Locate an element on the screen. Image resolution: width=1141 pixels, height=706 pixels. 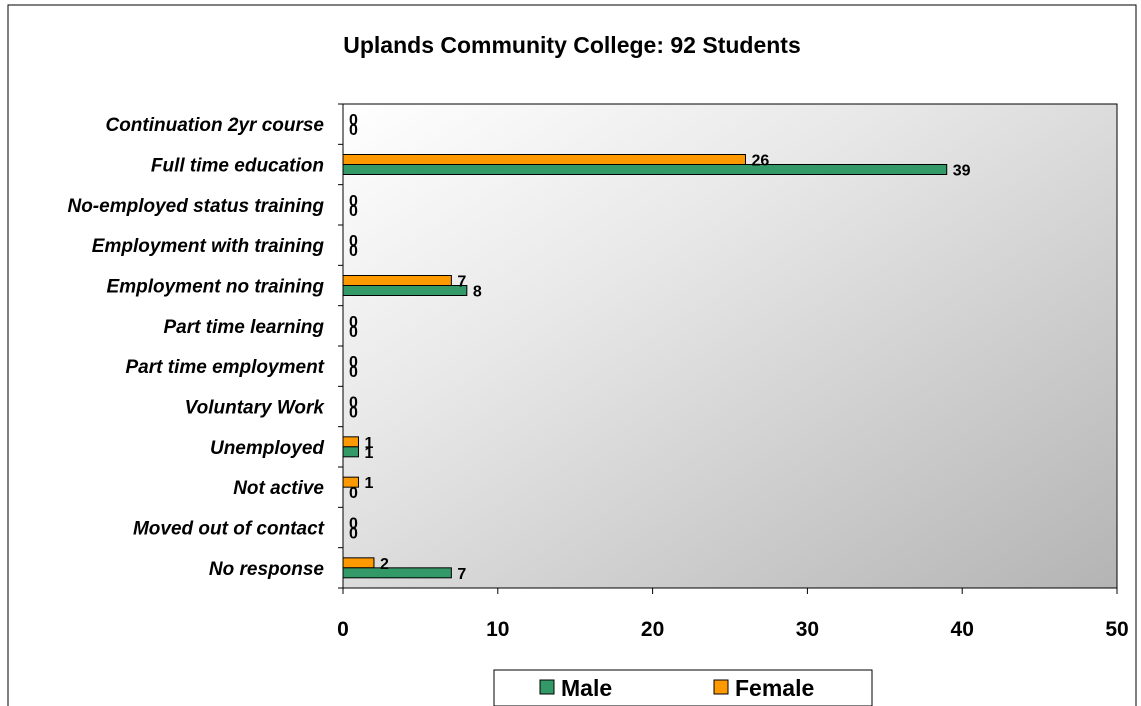
x-tick-label: 50 is located at coordinates (1116, 629).